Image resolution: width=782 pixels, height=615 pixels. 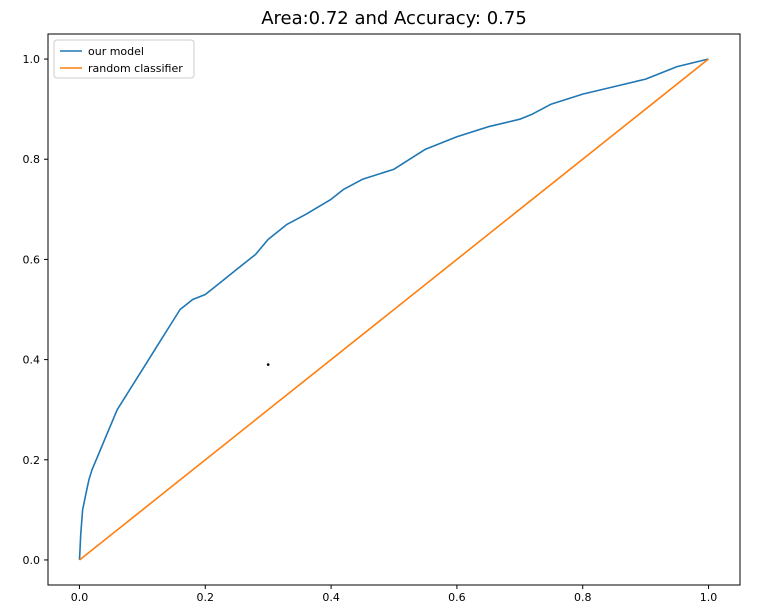 I want to click on y-tick-label: 0.4, so click(x=32, y=360).